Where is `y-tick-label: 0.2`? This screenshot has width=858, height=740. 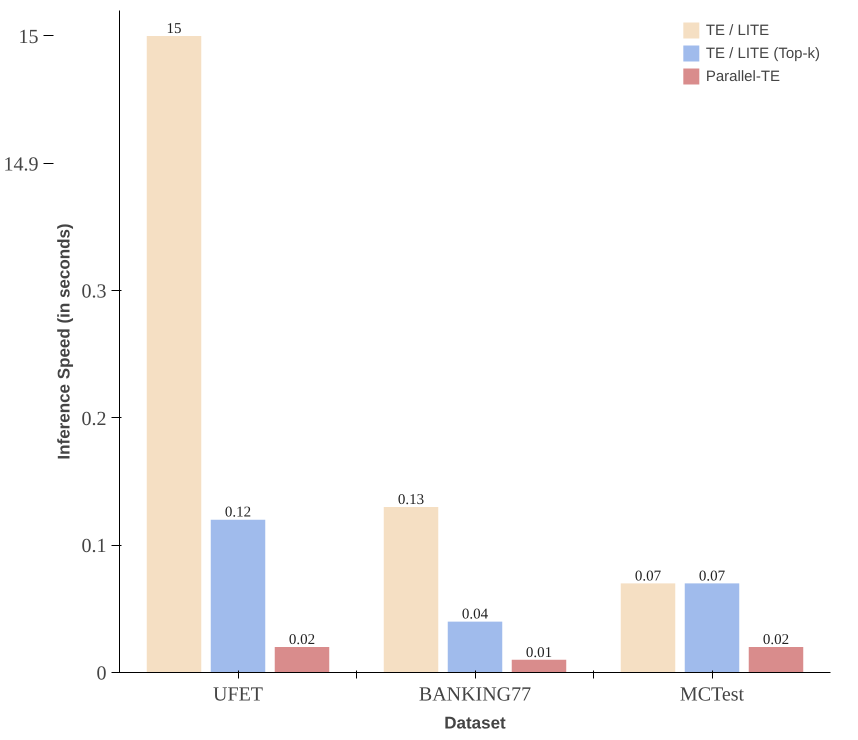
y-tick-label: 0.2 is located at coordinates (94, 419).